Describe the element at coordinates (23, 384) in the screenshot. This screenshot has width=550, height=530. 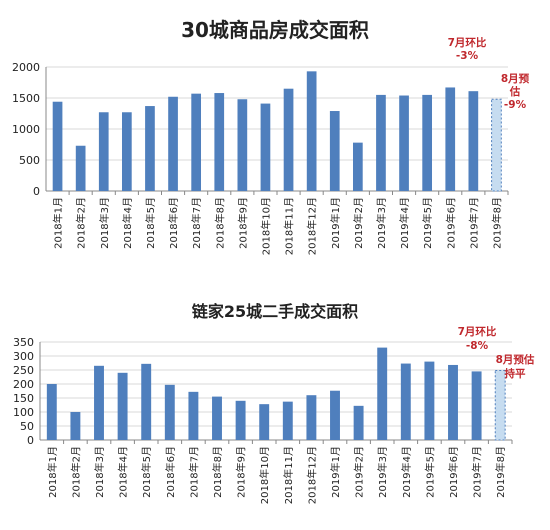
I see `y-tick-label: 200` at that location.